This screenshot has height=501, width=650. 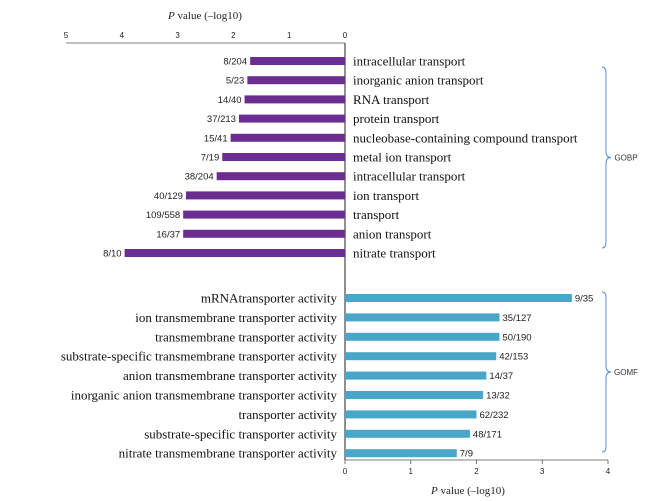 What do you see at coordinates (498, 396) in the screenshot?
I see `gomf-ratio-label: 13/32` at bounding box center [498, 396].